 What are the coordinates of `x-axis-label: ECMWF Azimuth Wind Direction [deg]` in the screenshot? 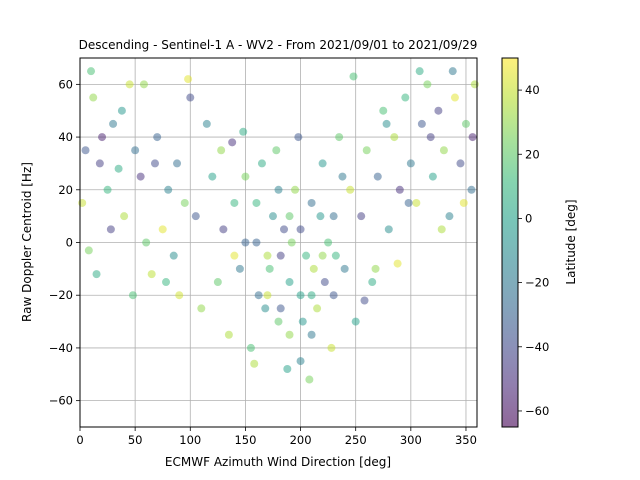 It's located at (278, 462).